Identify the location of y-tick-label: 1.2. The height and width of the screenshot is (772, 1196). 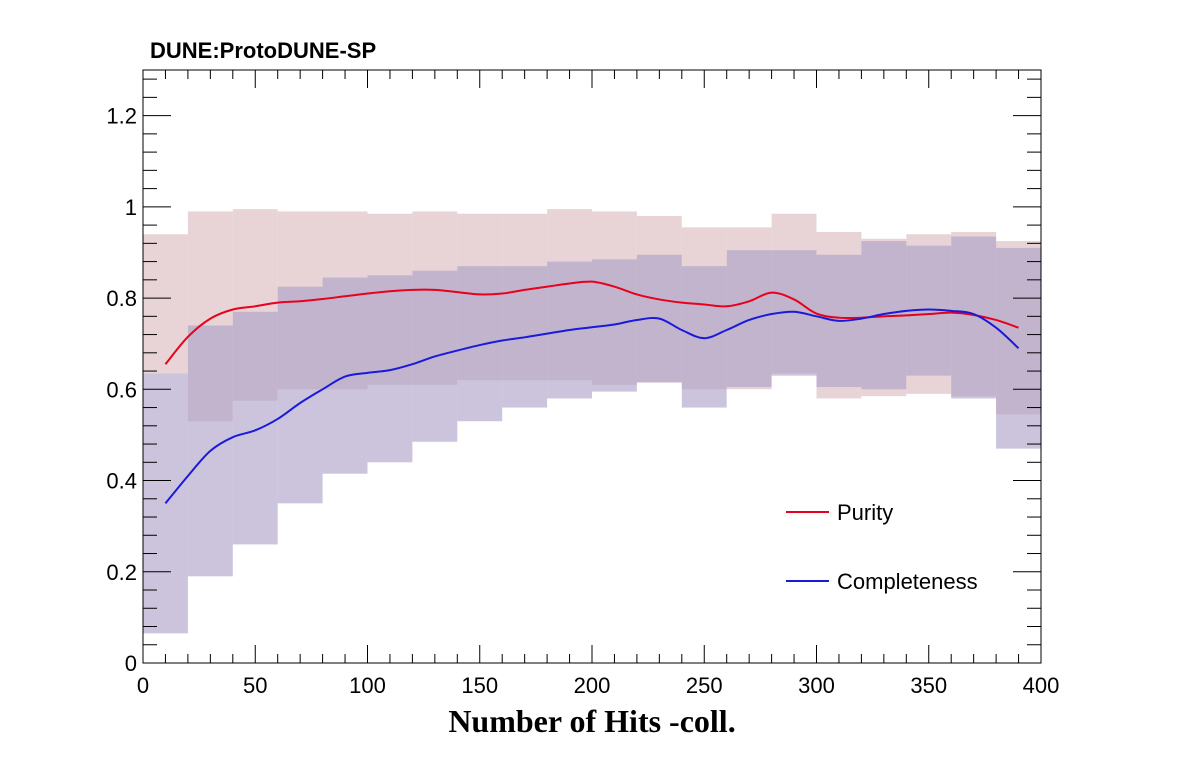
(121, 116).